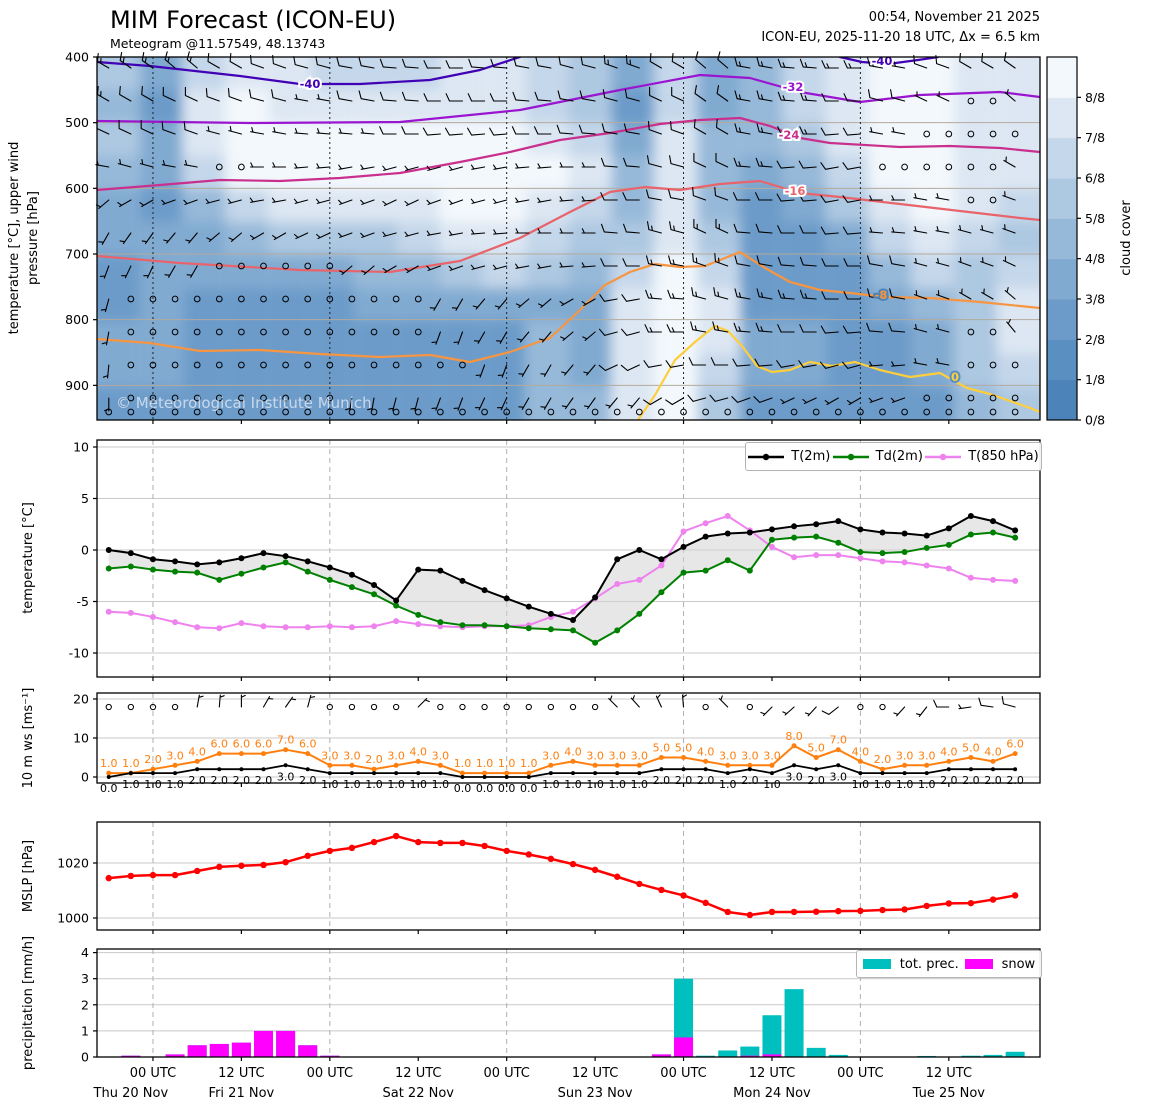 The height and width of the screenshot is (1105, 1155). Describe the element at coordinates (1126, 238) in the screenshot. I see `axis-label-cloud-cover: cloud cover` at that location.